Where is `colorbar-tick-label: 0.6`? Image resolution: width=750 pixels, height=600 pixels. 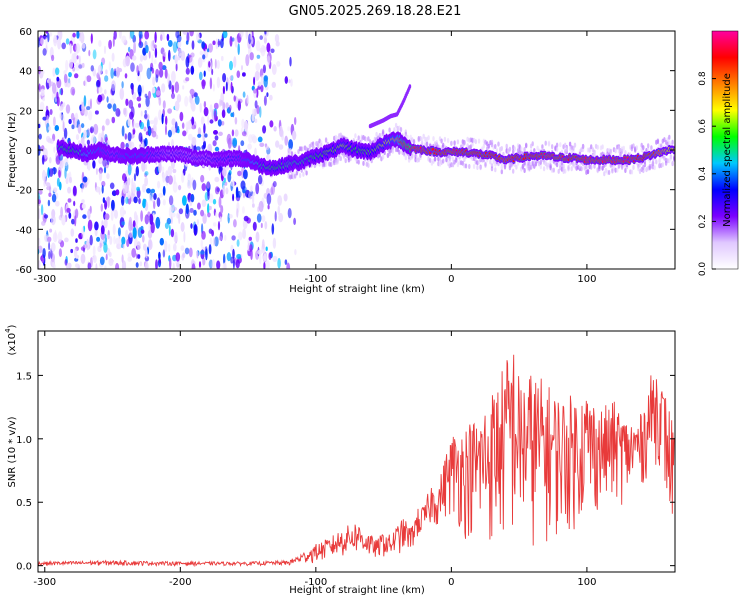 colorbar-tick-label: 0.6 is located at coordinates (703, 126).